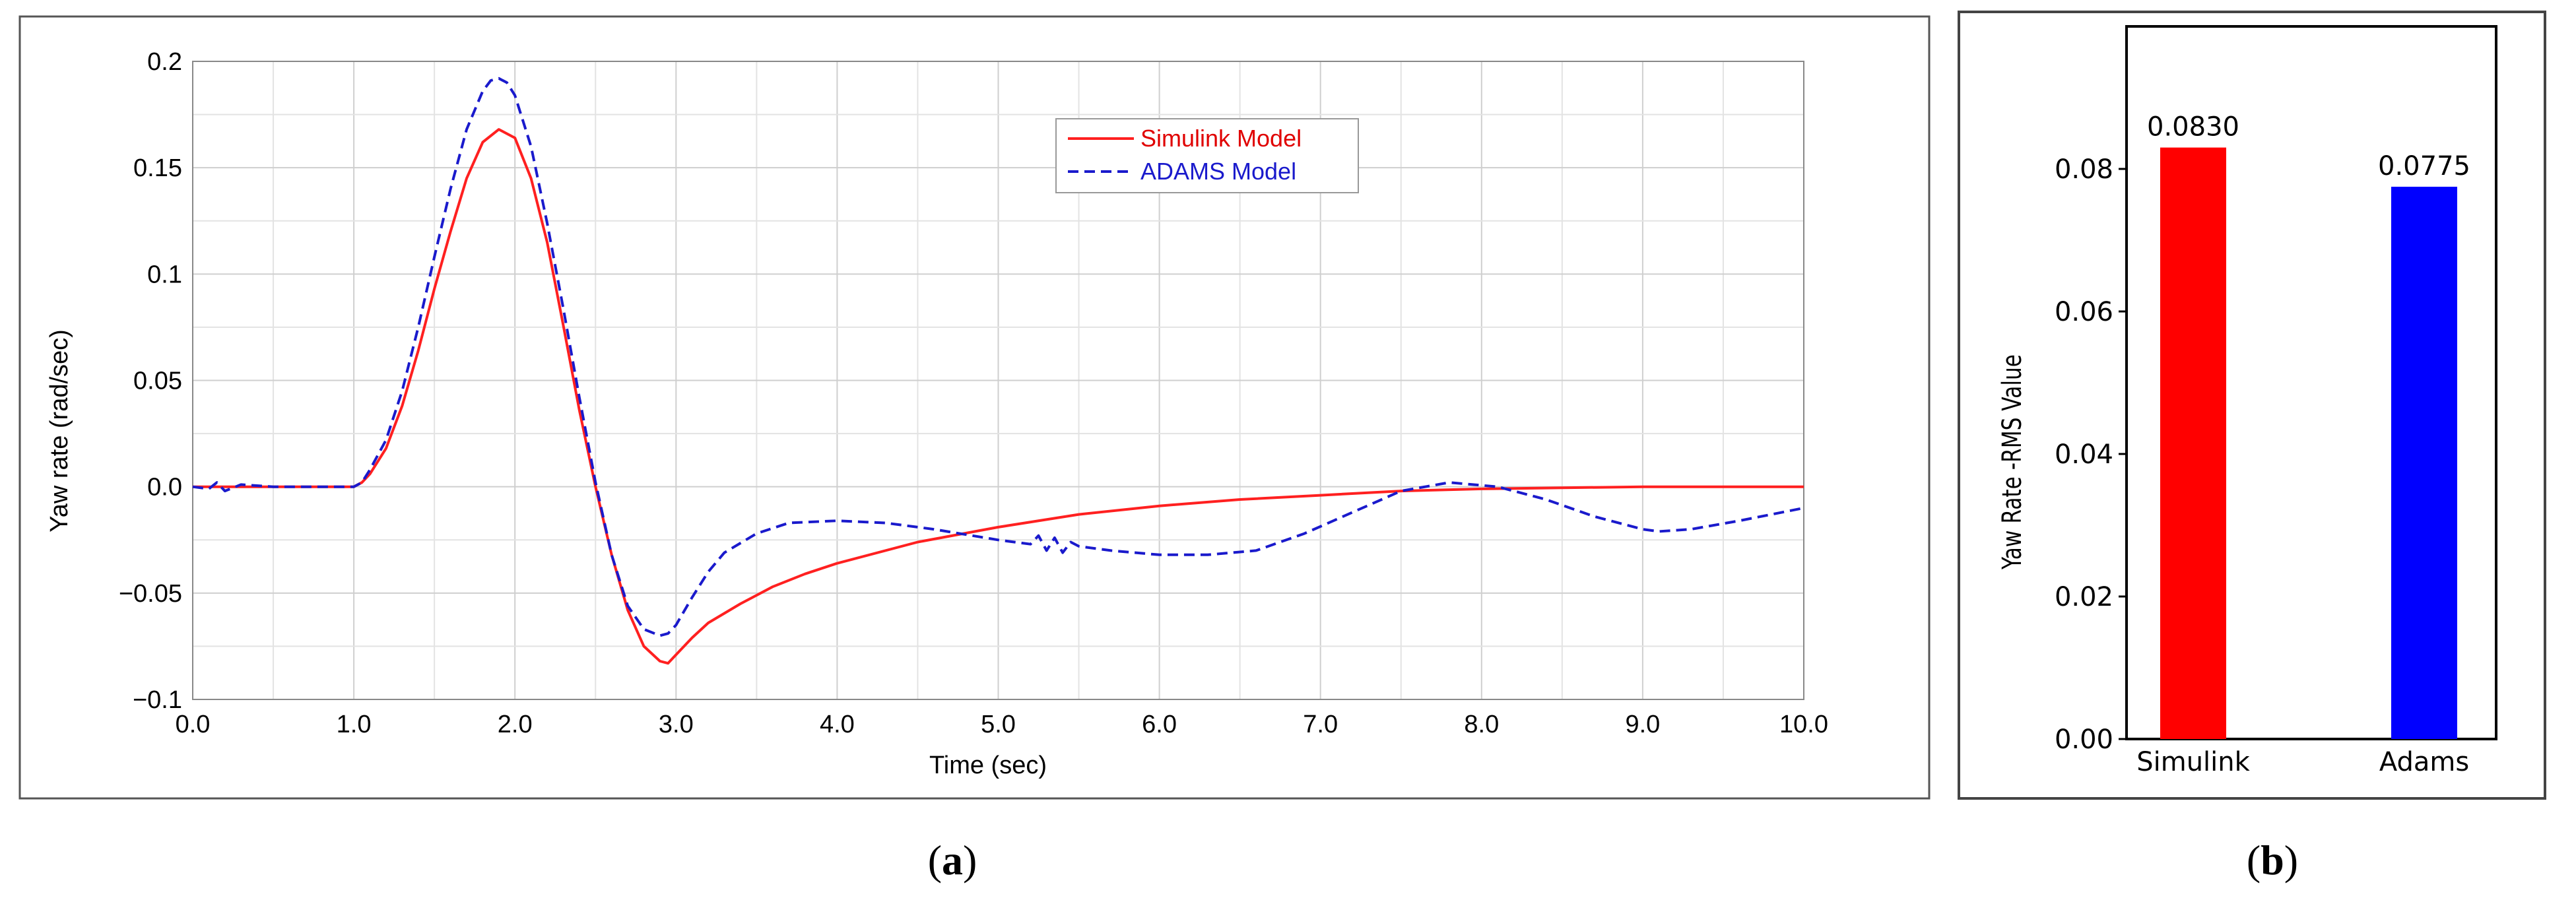  Describe the element at coordinates (1221, 138) in the screenshot. I see `legend-label-simulink: Simulink Model` at that location.